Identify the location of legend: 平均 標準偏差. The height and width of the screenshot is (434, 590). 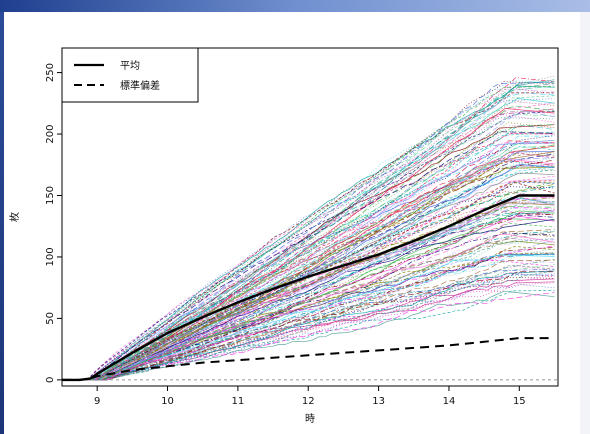
(130, 75).